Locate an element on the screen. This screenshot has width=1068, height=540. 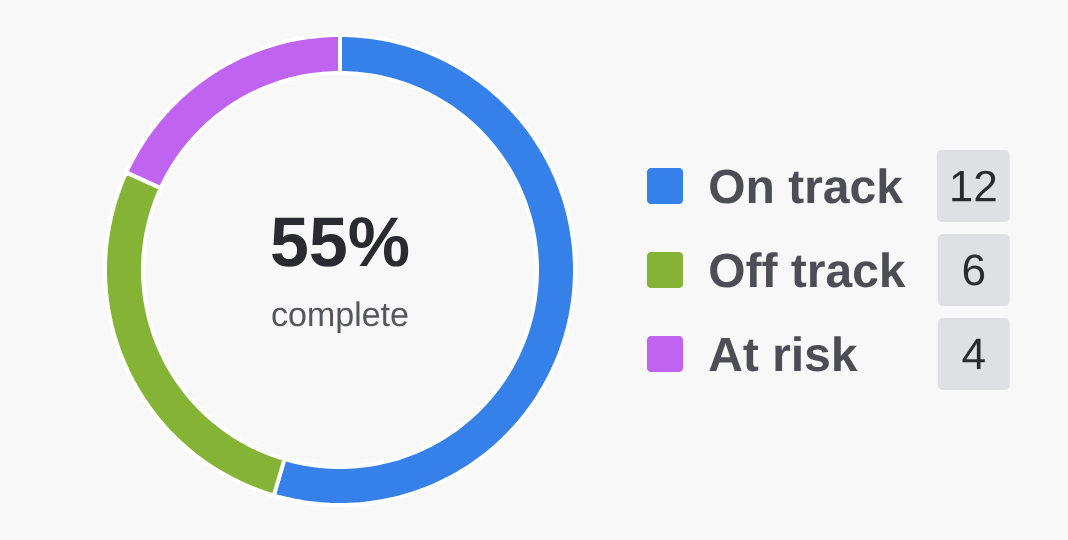
text: 55% is located at coordinates (340, 242).